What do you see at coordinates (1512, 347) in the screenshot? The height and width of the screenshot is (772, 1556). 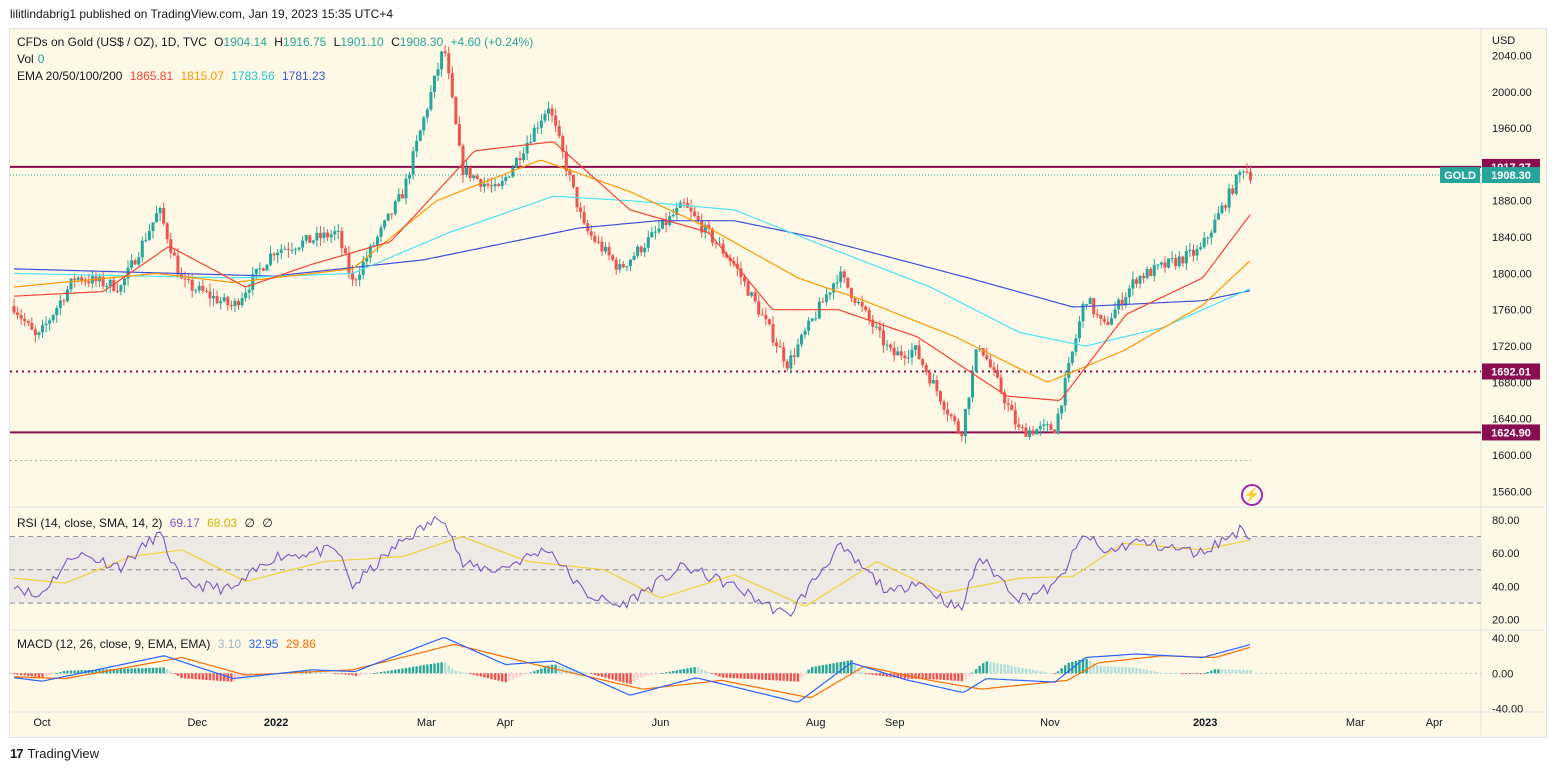 I see `price-tick-label: 1720.00` at bounding box center [1512, 347].